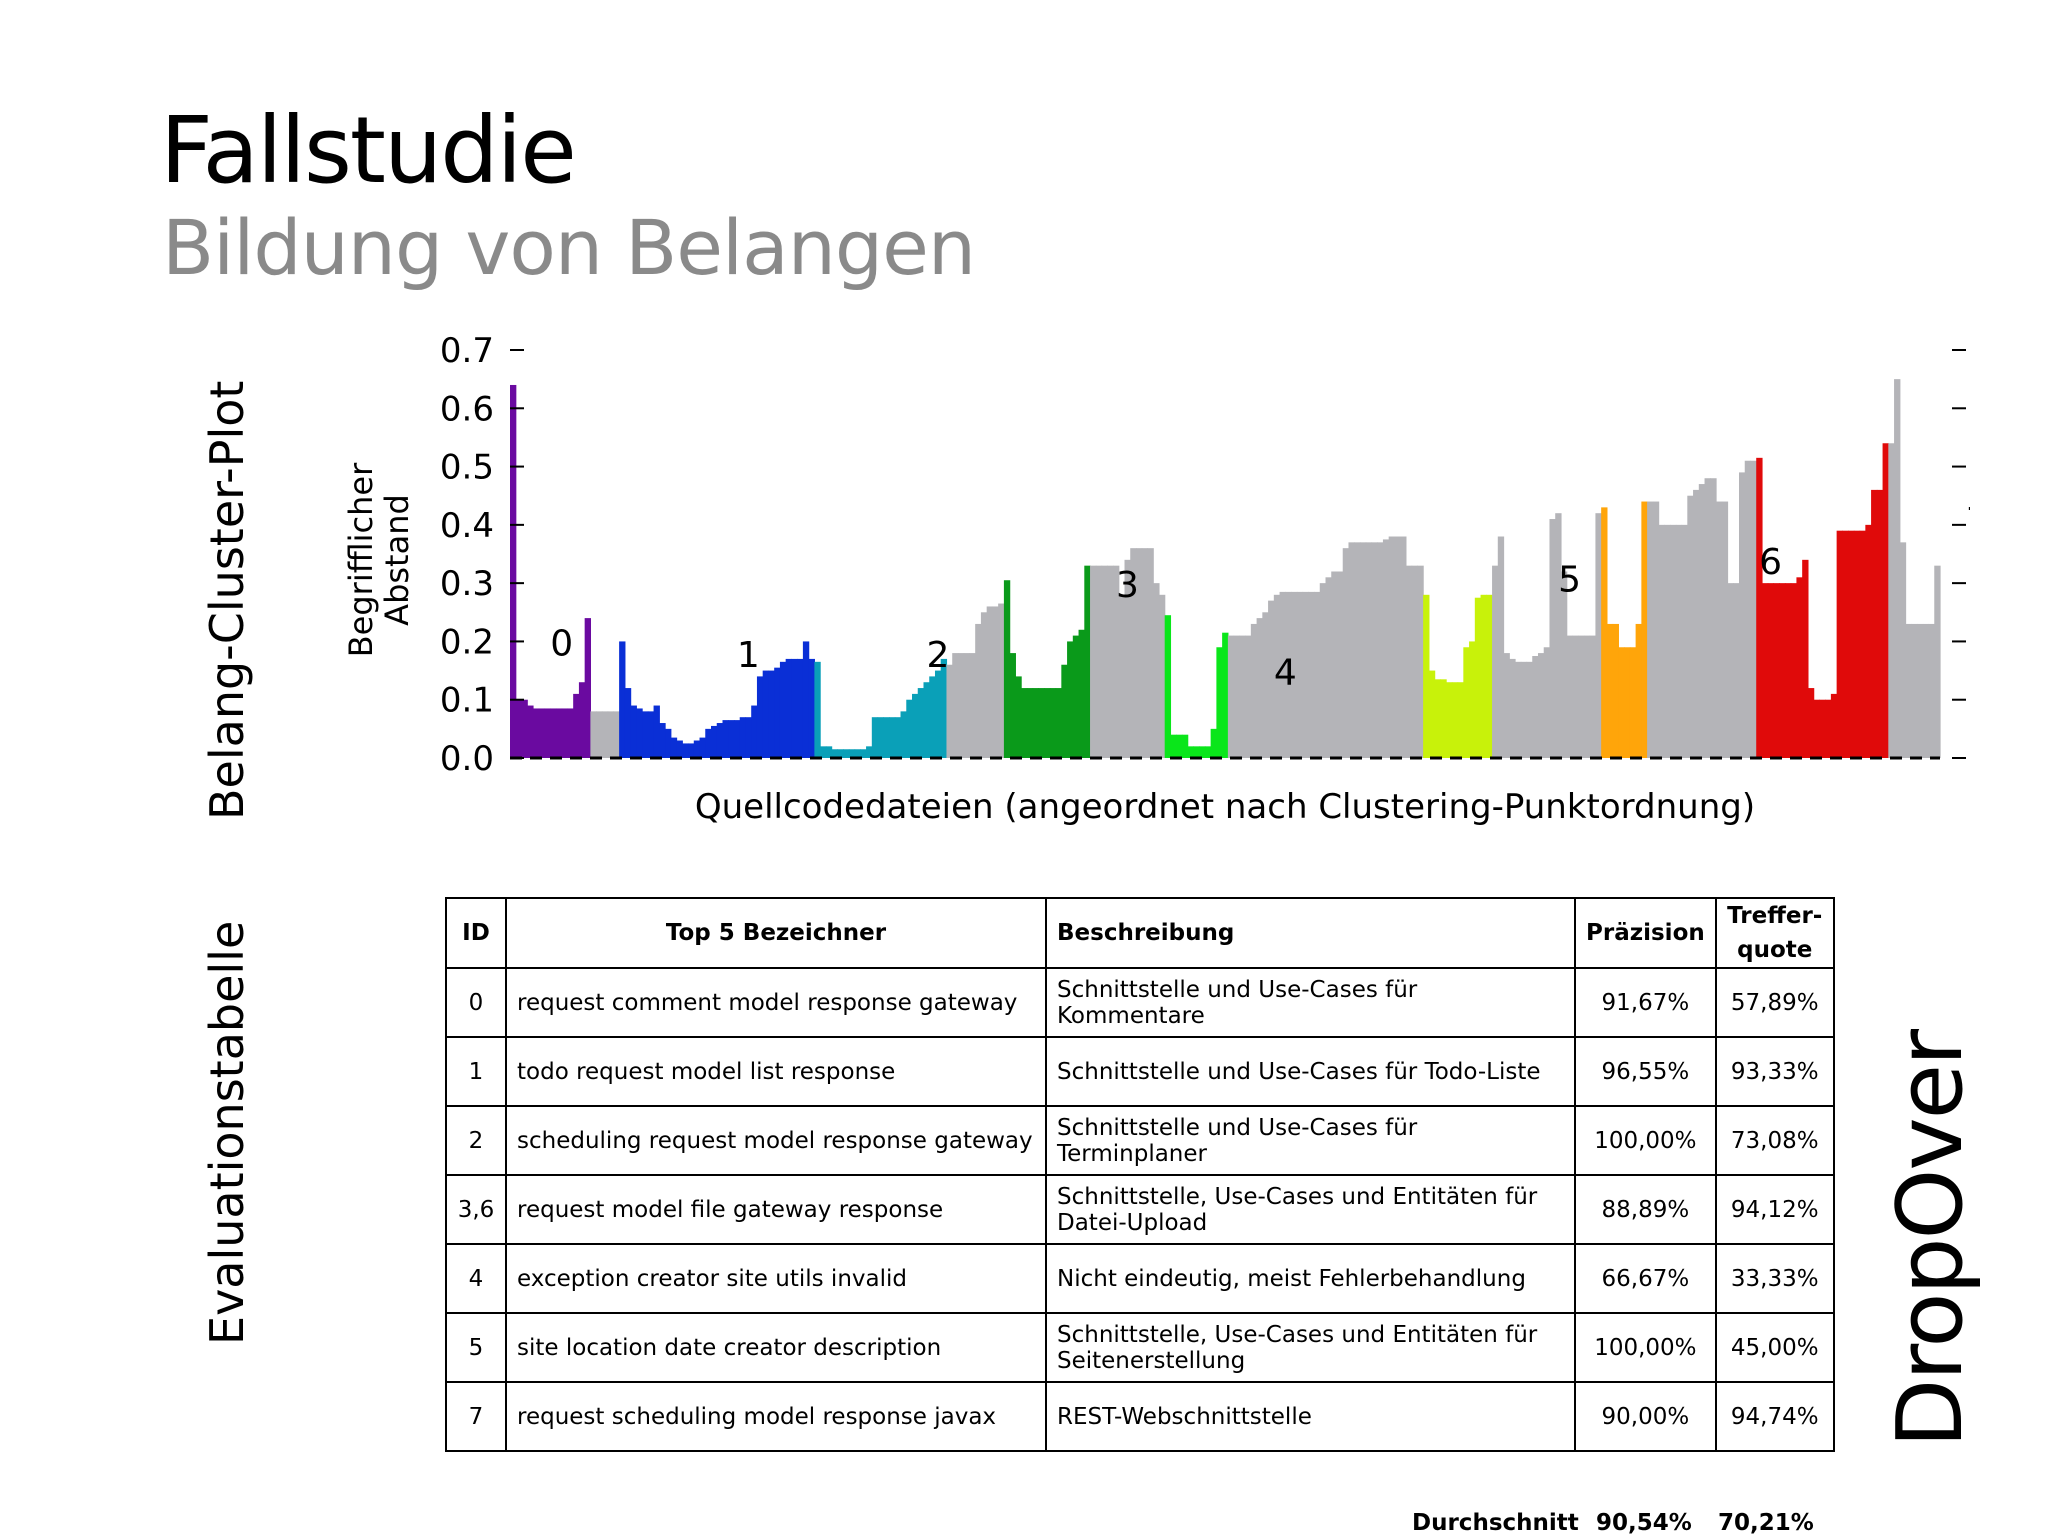  Describe the element at coordinates (1774, 1347) in the screenshot. I see `cell-recall: 45,00%` at that location.